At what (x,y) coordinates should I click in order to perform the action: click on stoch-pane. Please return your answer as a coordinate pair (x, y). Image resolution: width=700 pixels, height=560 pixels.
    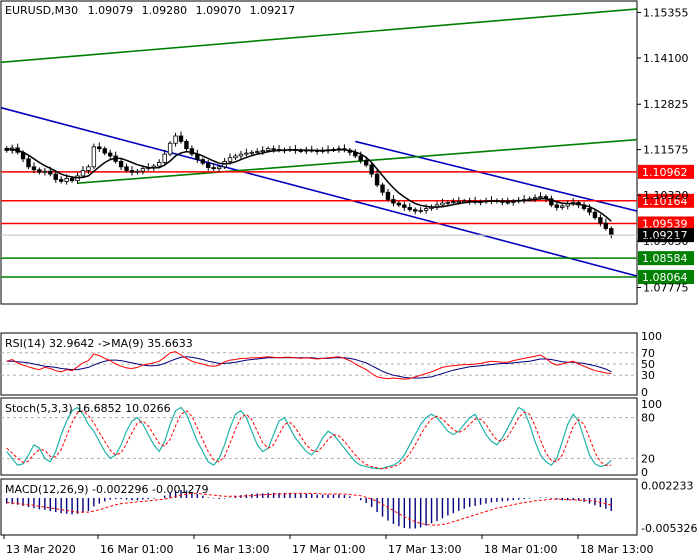
    Looking at the image, I should click on (319, 438).